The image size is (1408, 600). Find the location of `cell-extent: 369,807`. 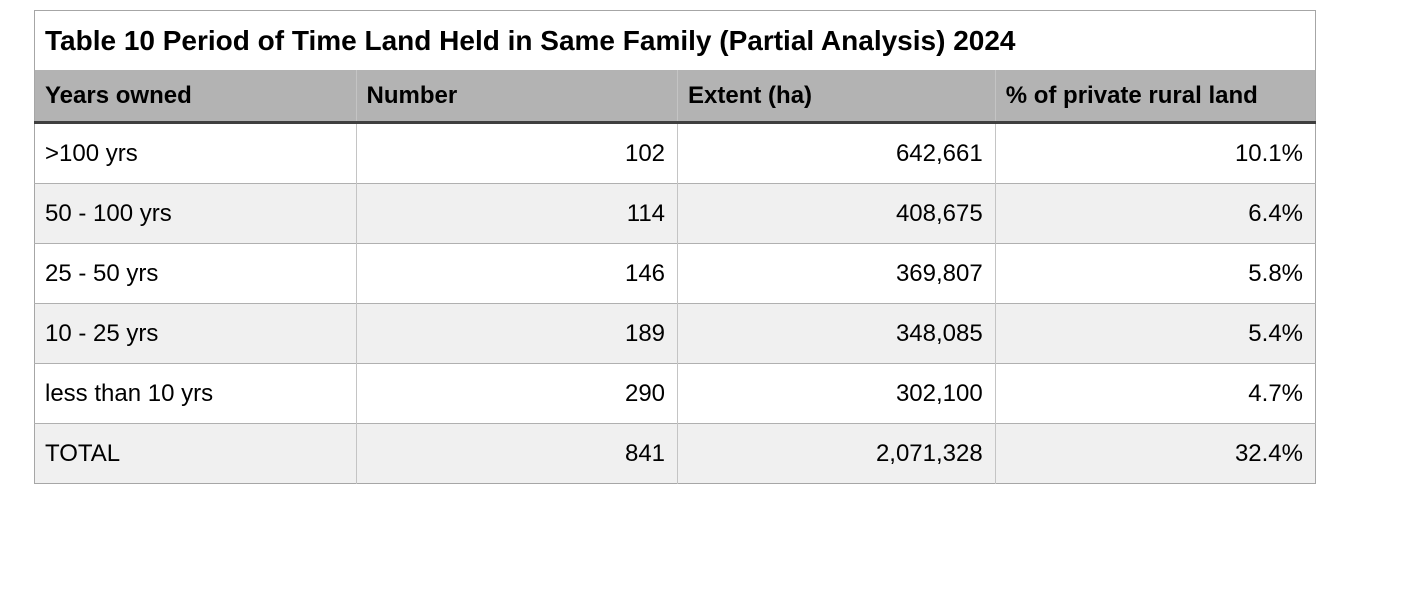

cell-extent: 369,807 is located at coordinates (836, 273).